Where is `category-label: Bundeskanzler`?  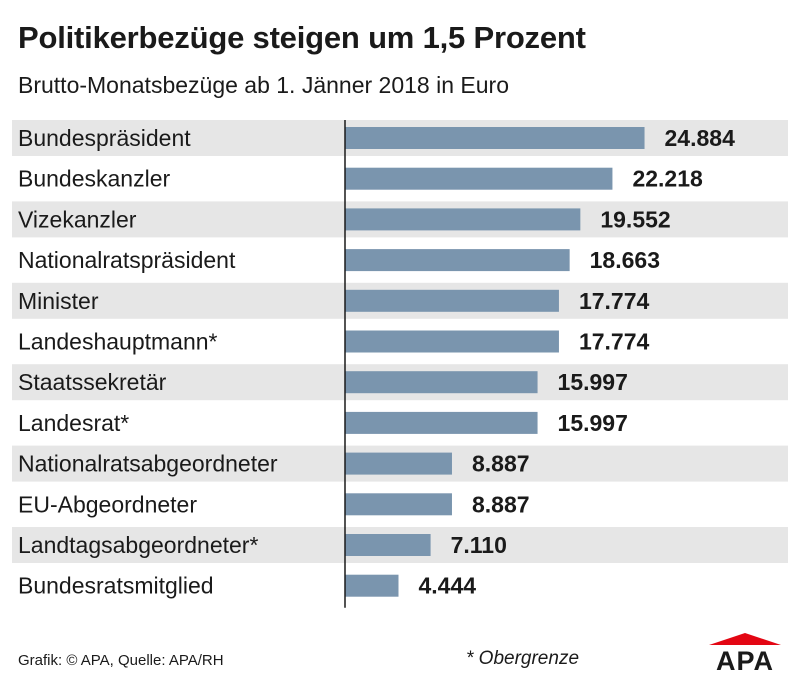
category-label: Bundeskanzler is located at coordinates (94, 179).